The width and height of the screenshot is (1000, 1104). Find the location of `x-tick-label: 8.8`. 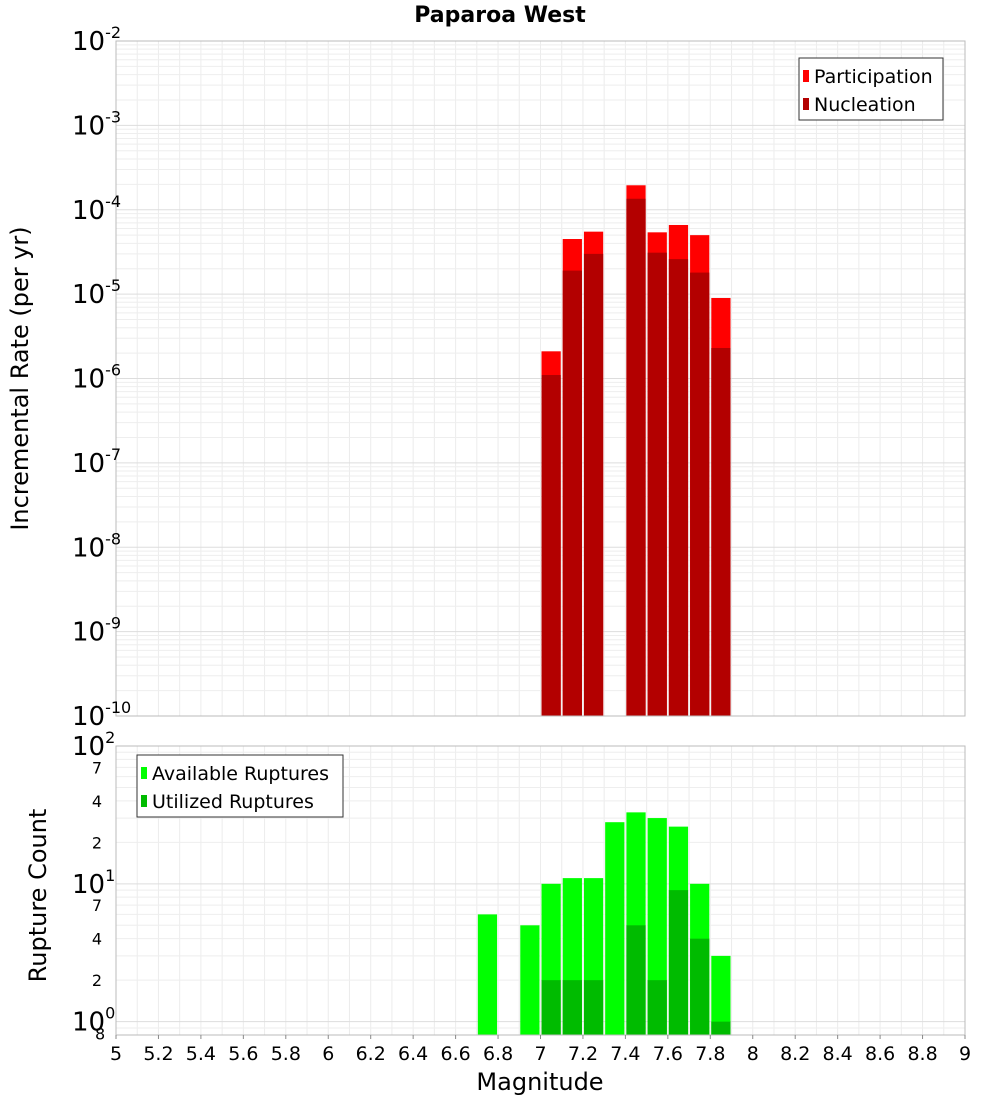

x-tick-label: 8.8 is located at coordinates (922, 1054).